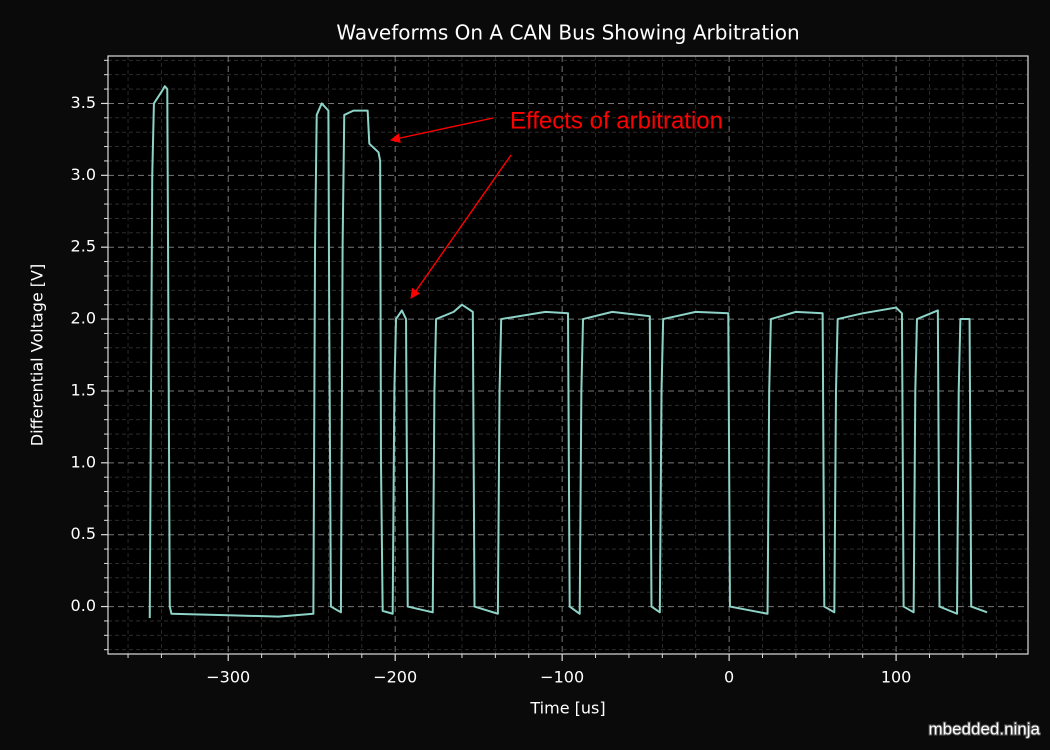 The image size is (1050, 750). I want to click on y-tick-label: 1.0, so click(83, 461).